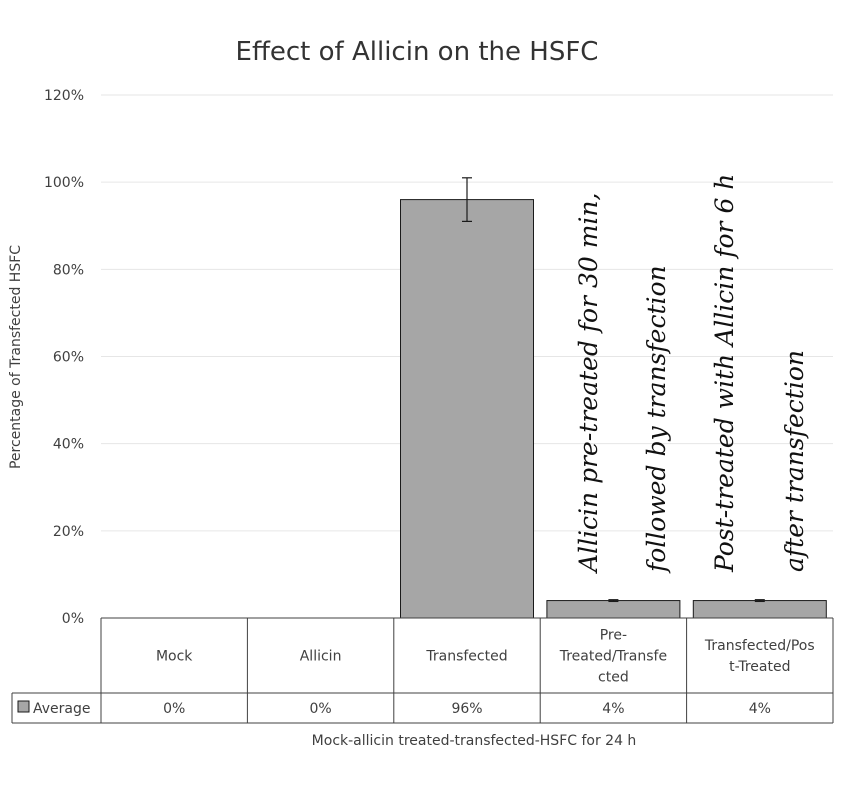 The height and width of the screenshot is (787, 847). Describe the element at coordinates (466, 657) in the screenshot. I see `category-label: Transfected` at that location.